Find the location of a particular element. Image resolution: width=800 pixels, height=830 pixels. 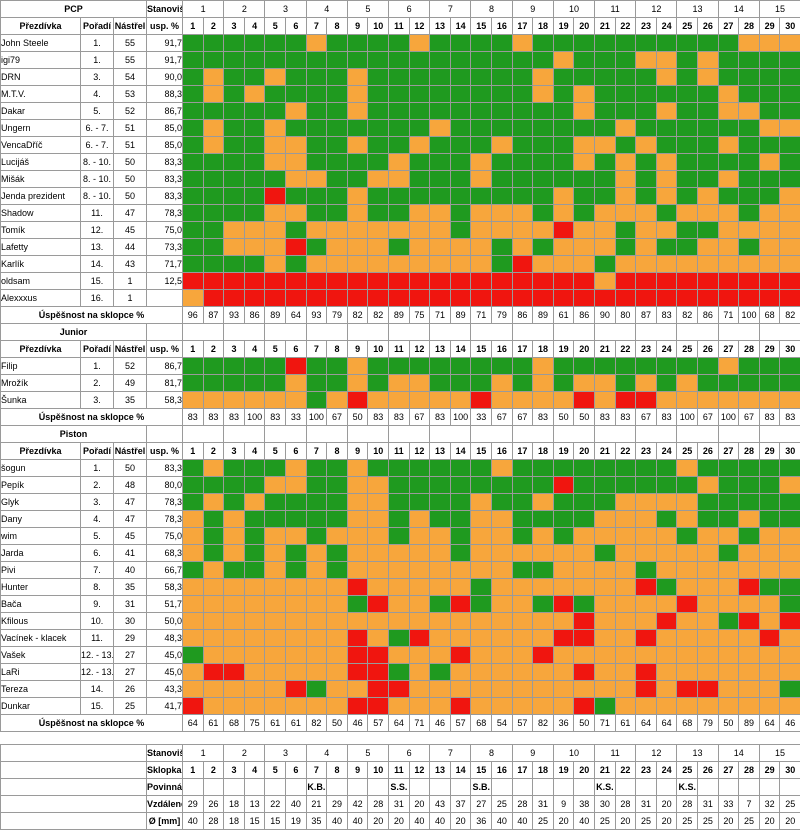

player-shots: 55 is located at coordinates (130, 60).